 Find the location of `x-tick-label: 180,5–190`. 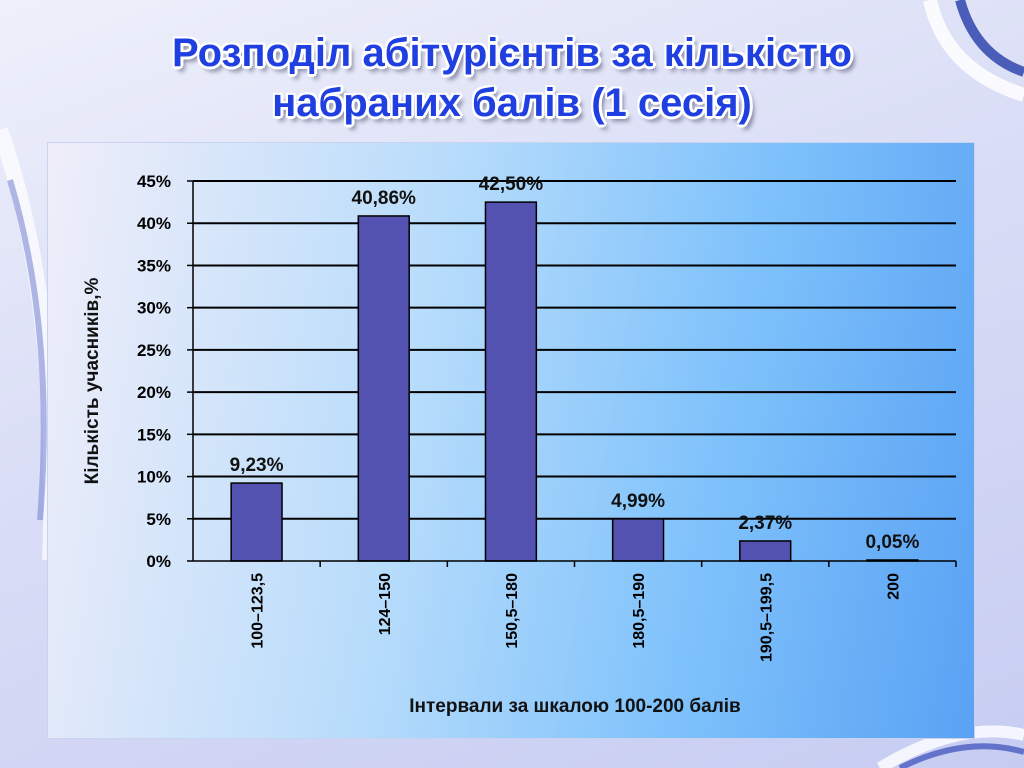

x-tick-label: 180,5–190 is located at coordinates (639, 611).